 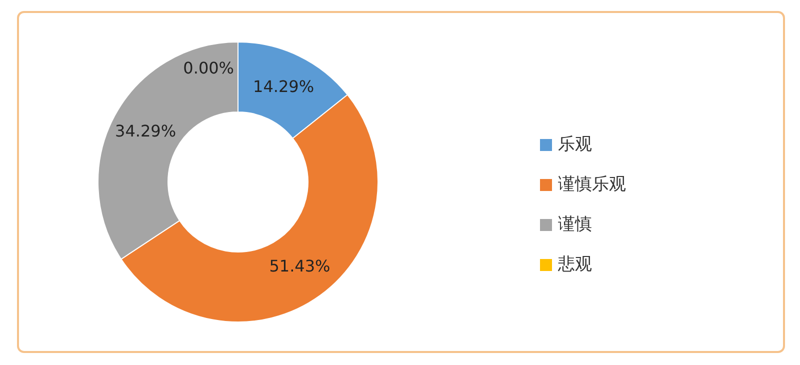 What do you see at coordinates (592, 184) in the screenshot?
I see `legend-label: 谨慎乐观` at bounding box center [592, 184].